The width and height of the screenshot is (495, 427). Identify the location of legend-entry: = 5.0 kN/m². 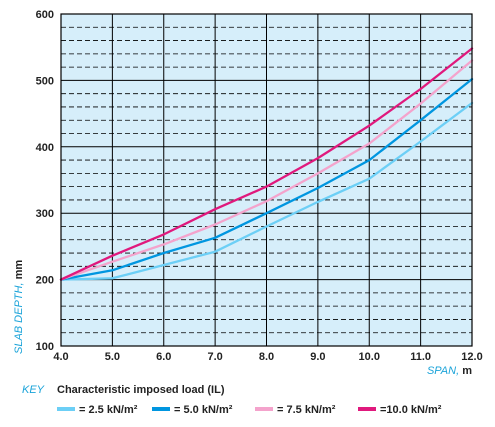
(192, 410).